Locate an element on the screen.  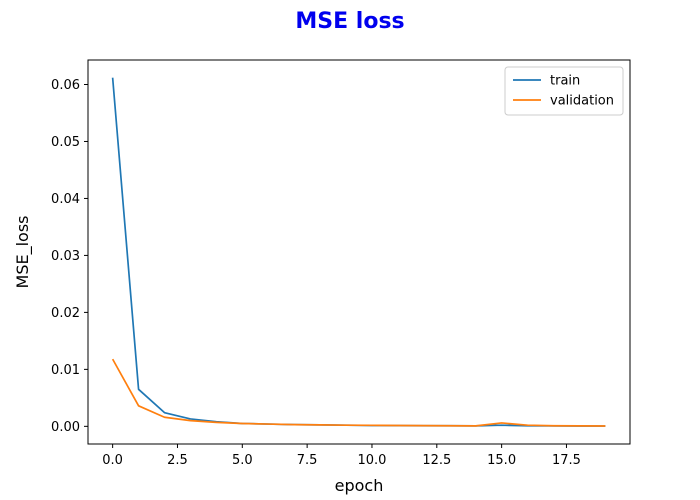
chart-title: MSE loss is located at coordinates (349, 21).